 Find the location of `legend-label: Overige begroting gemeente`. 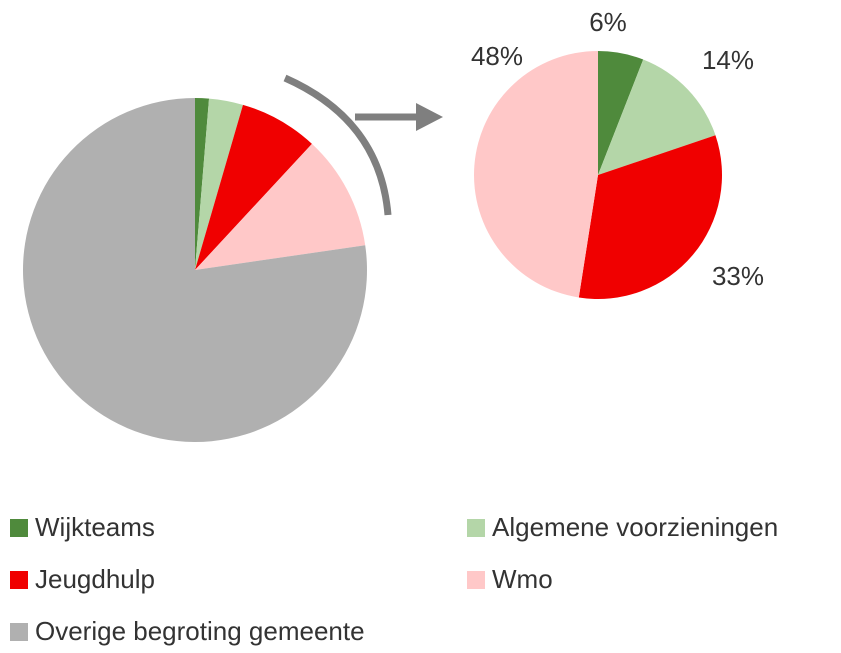

legend-label: Overige begroting gemeente is located at coordinates (200, 631).